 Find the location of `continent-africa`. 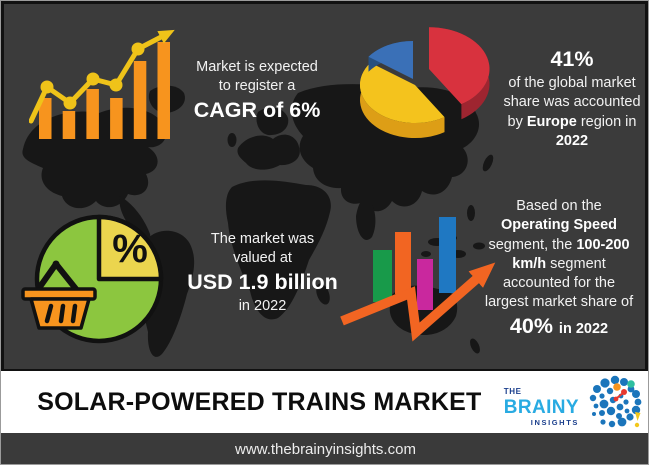

continent-africa is located at coordinates (278, 250).